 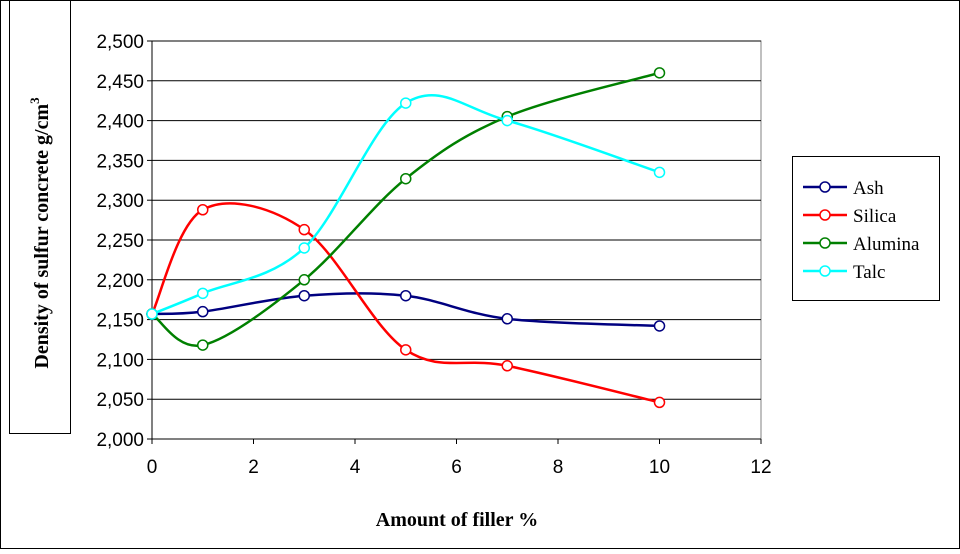 I want to click on y-axis-title-box, so click(x=40, y=217).